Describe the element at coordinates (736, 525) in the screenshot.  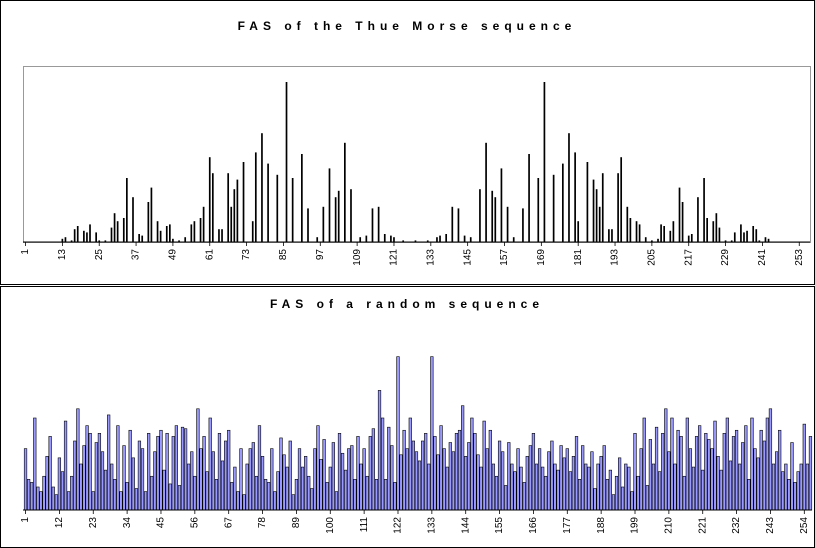
I see `x-tick-label: 232` at that location.